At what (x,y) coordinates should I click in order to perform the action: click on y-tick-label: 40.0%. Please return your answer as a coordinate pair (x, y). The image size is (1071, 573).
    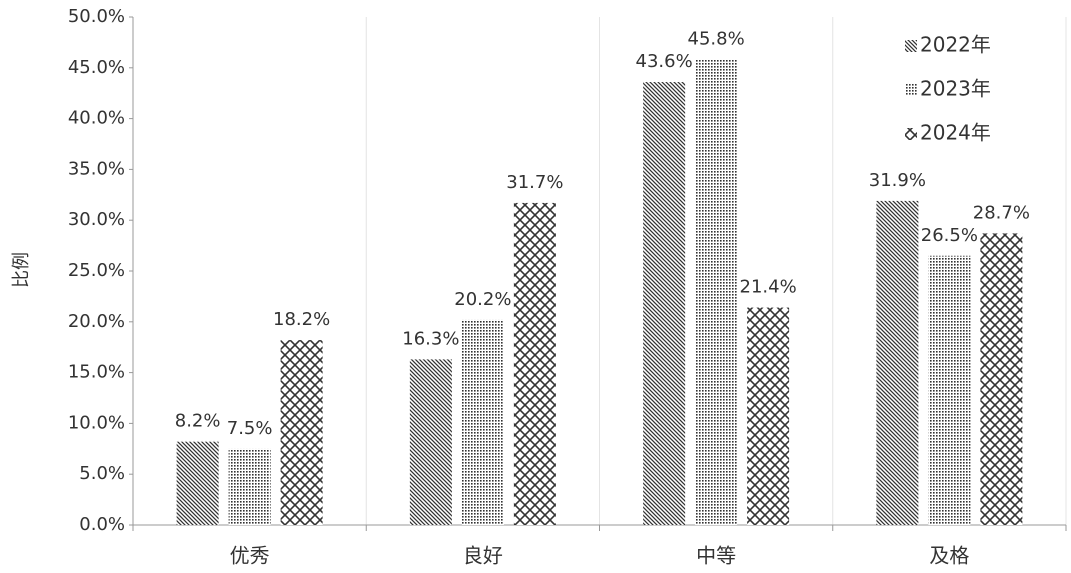
    Looking at the image, I should click on (96, 118).